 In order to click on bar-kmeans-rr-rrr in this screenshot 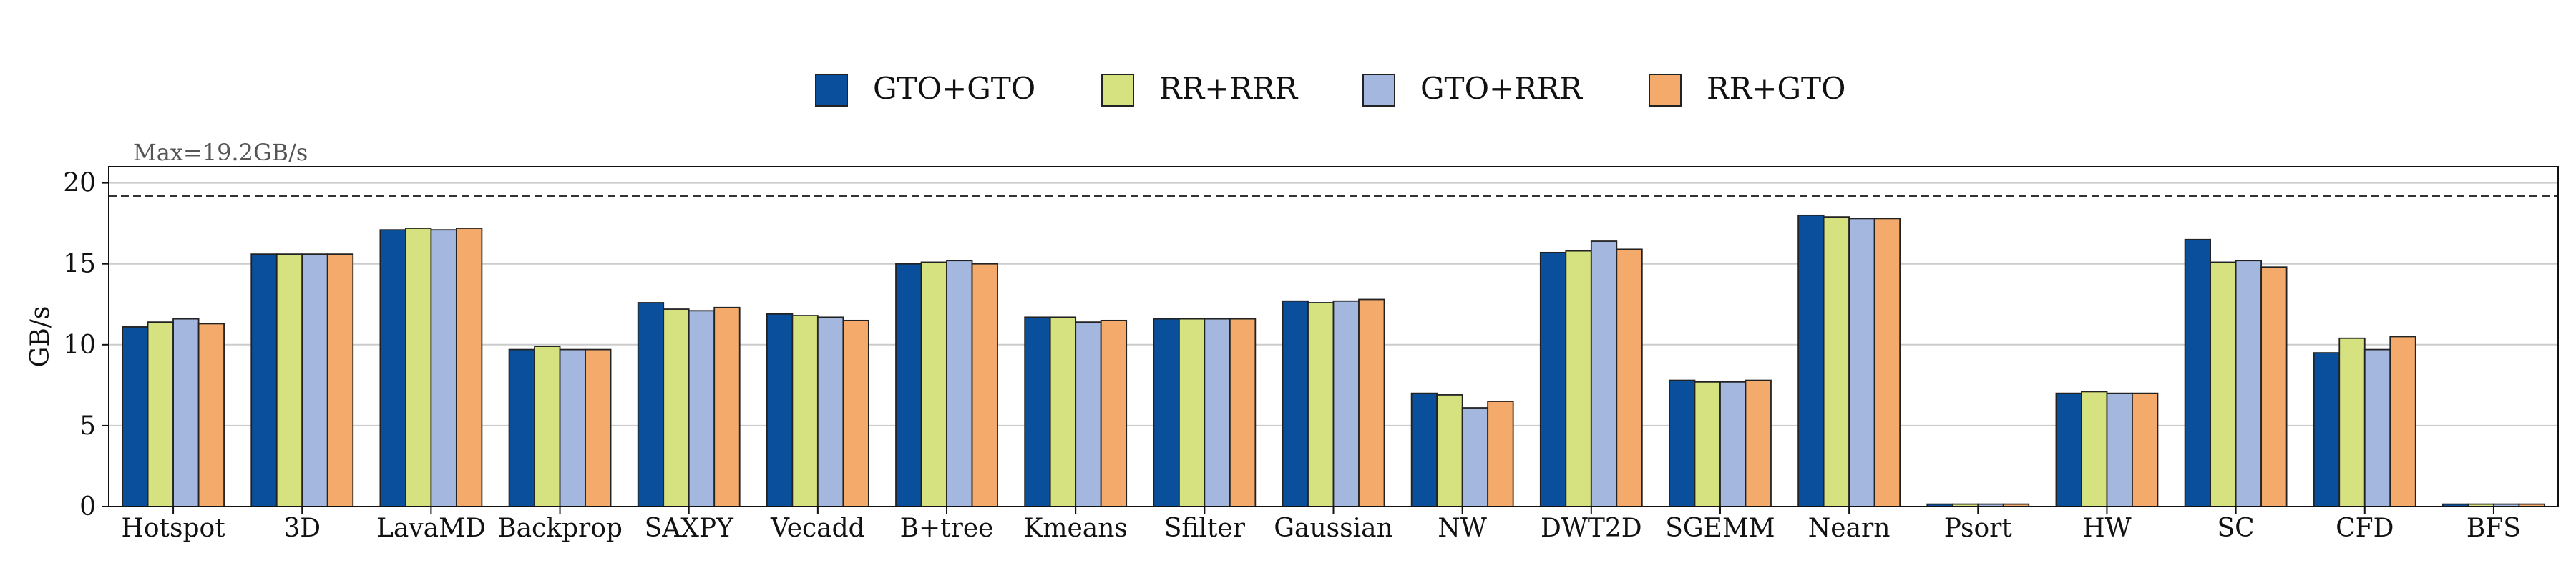, I will do `click(1063, 412)`.